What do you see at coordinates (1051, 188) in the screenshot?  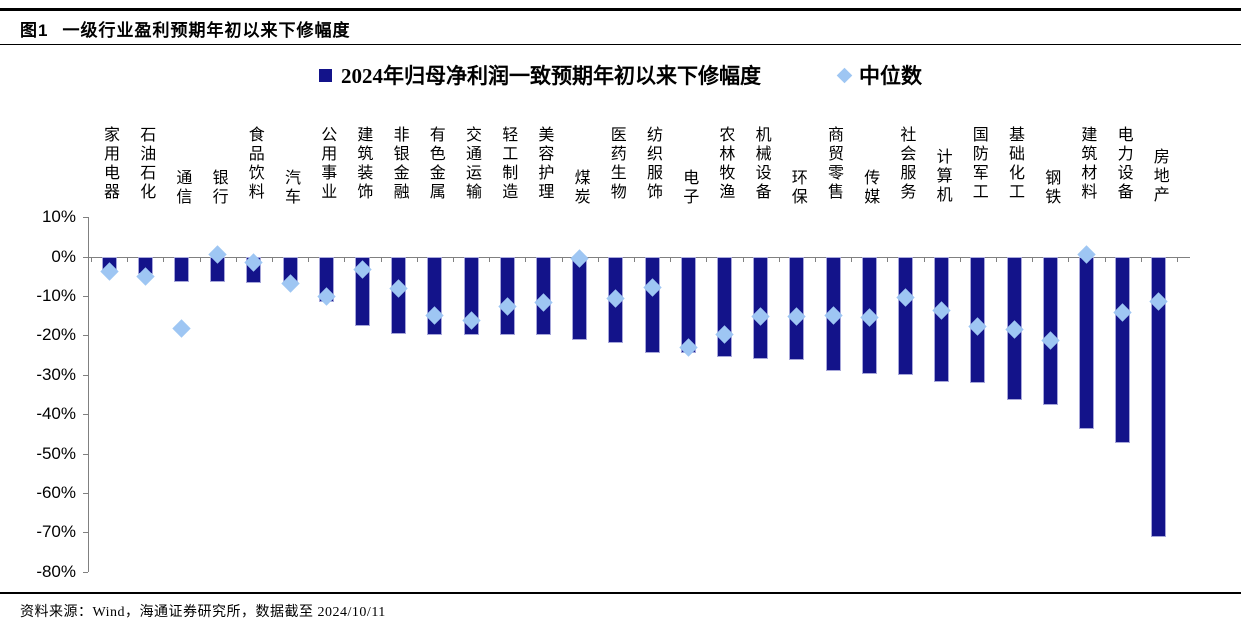 I see `category-label: 钢铁` at bounding box center [1051, 188].